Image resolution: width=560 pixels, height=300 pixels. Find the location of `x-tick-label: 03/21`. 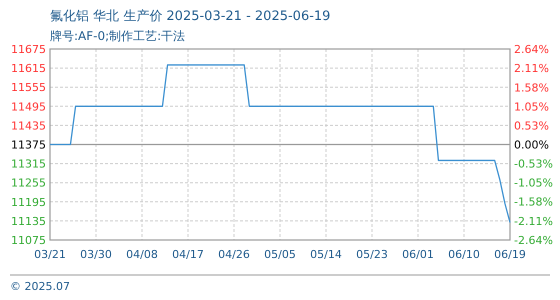

x-tick-label: 03/21 is located at coordinates (50, 254).